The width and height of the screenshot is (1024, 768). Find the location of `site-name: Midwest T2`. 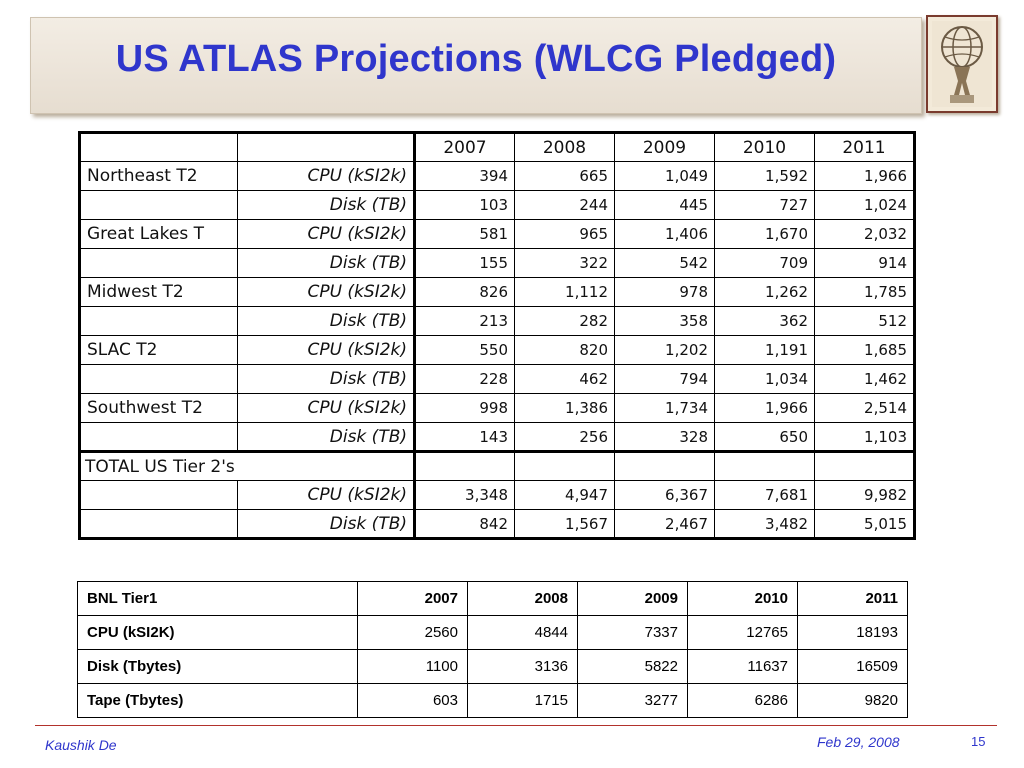

site-name: Midwest T2 is located at coordinates (158, 292).